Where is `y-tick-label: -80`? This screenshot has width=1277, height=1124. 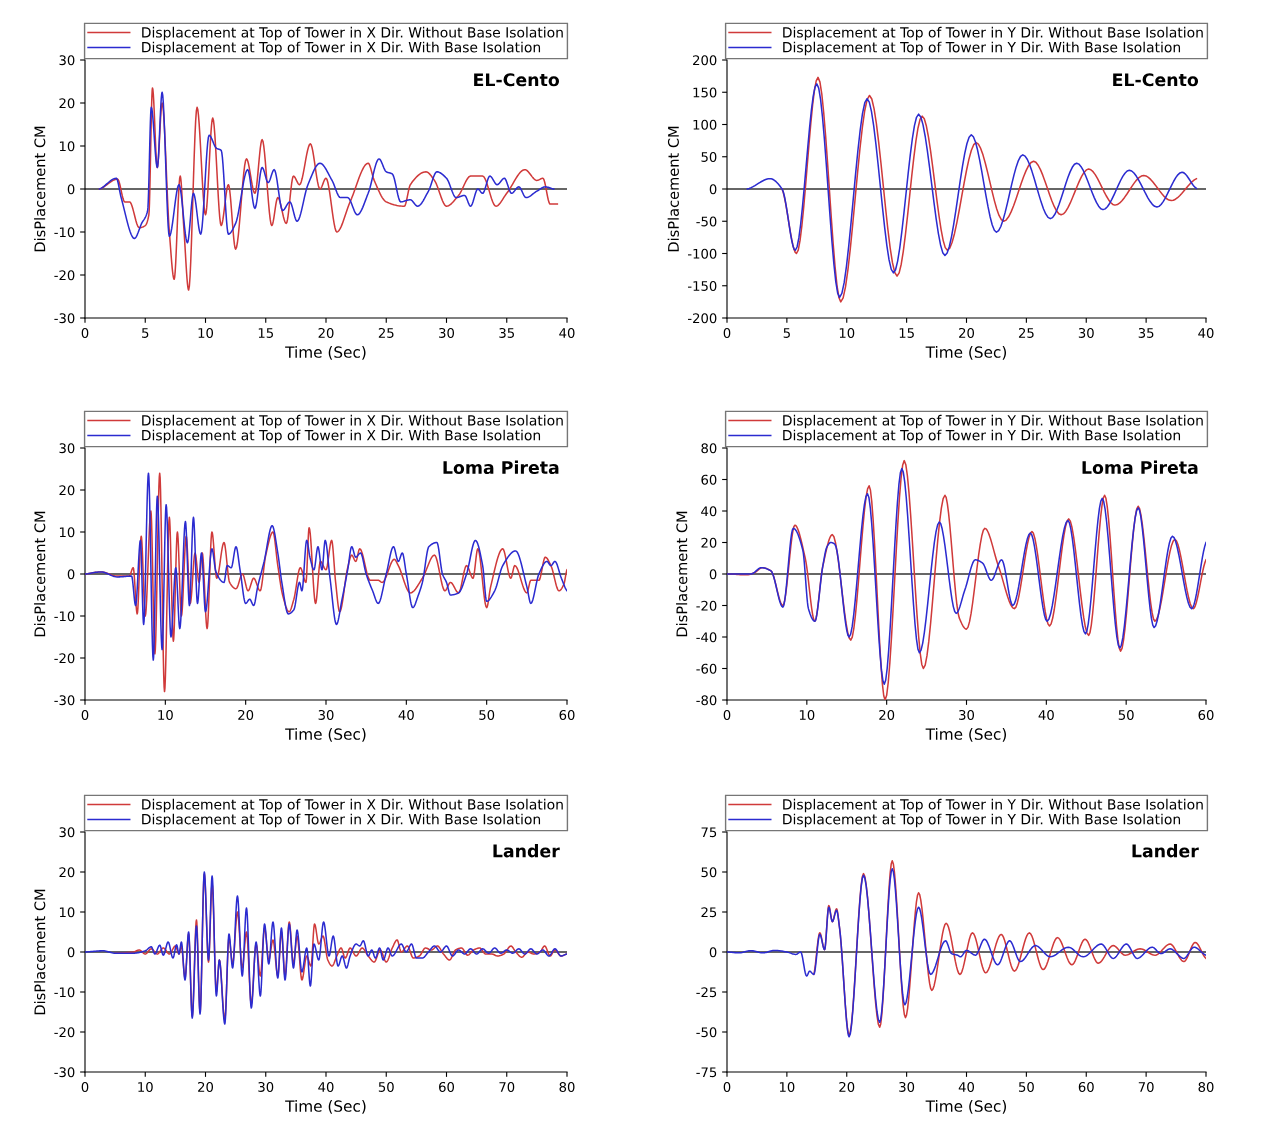
y-tick-label: -80 is located at coordinates (706, 700).